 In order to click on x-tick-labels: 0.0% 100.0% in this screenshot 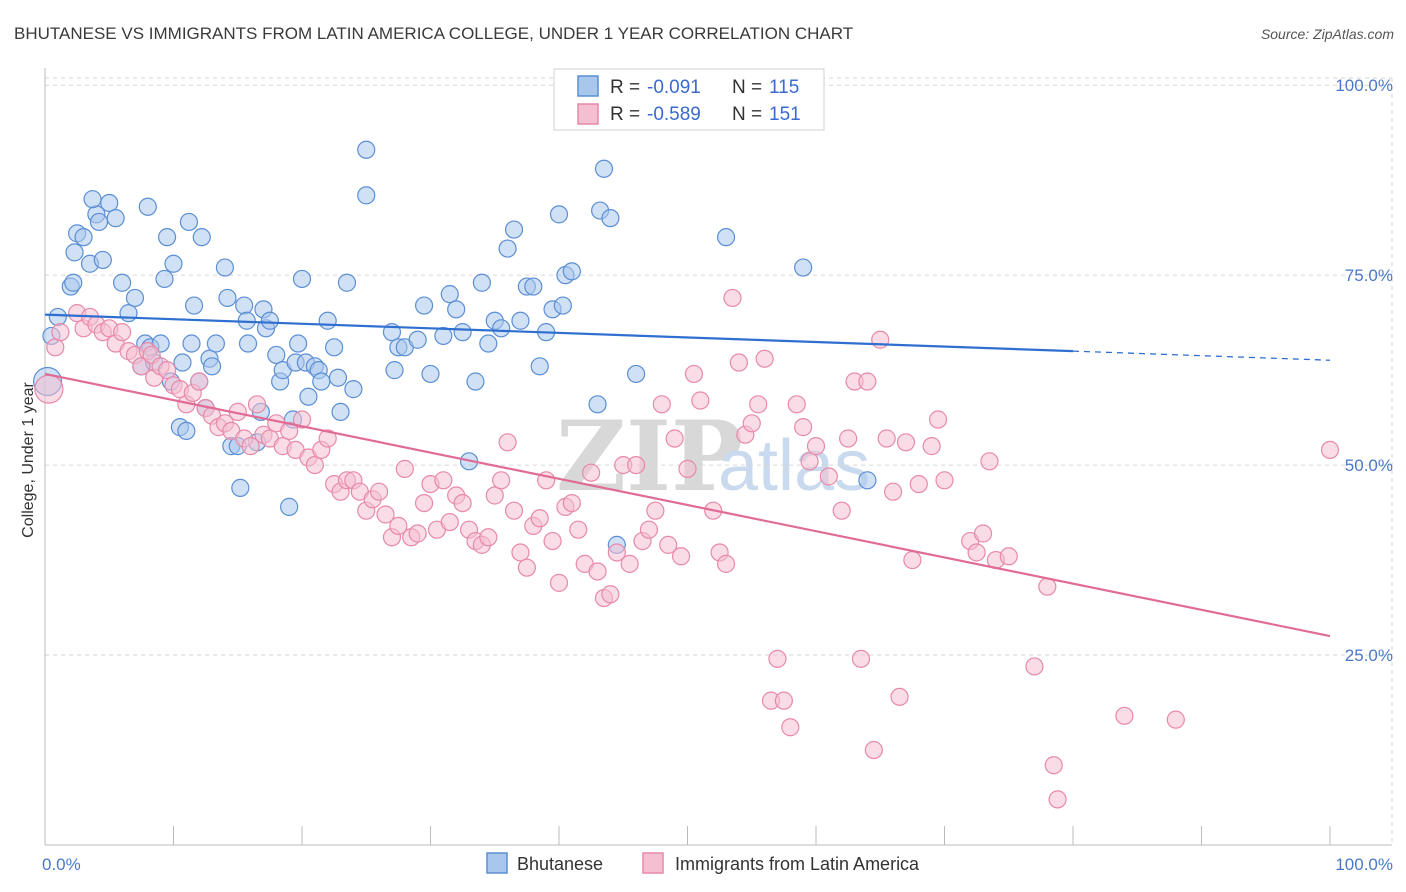, I will do `click(717, 864)`.